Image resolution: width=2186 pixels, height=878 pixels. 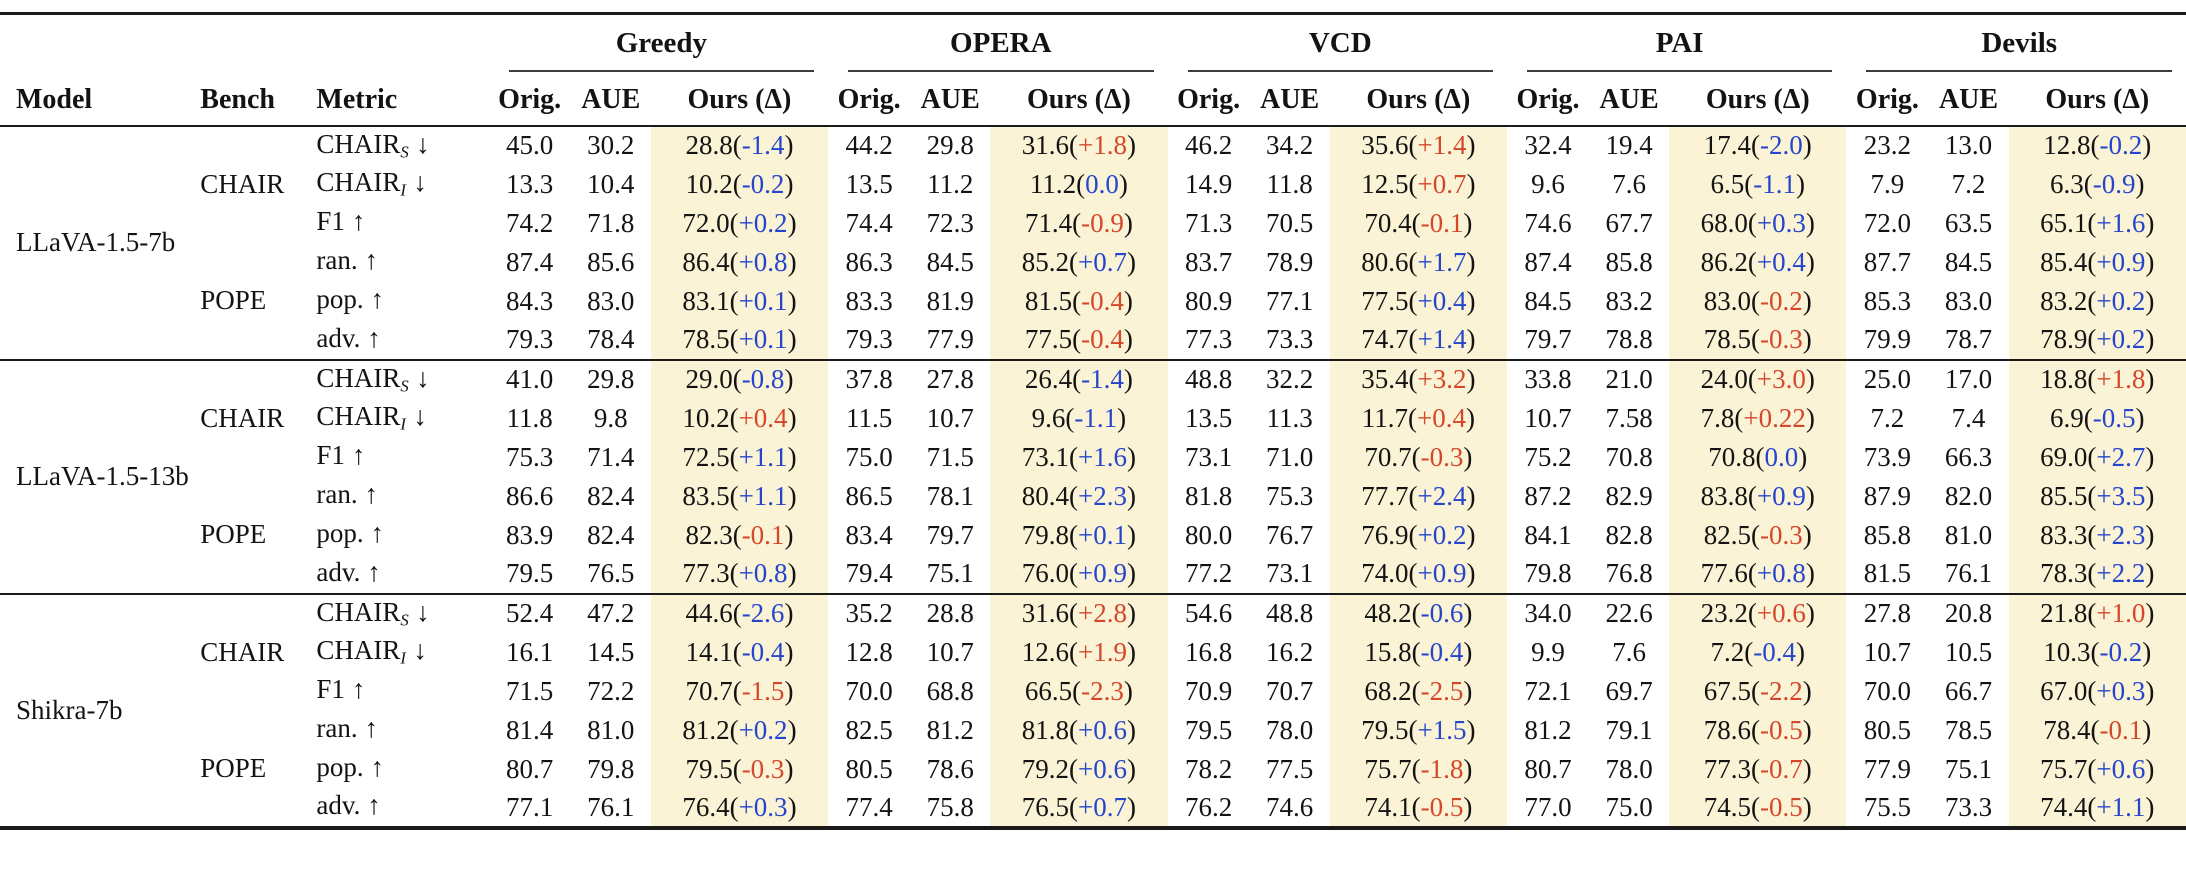 I want to click on ours-cell: 17.4(-2.0), so click(x=1758, y=145).